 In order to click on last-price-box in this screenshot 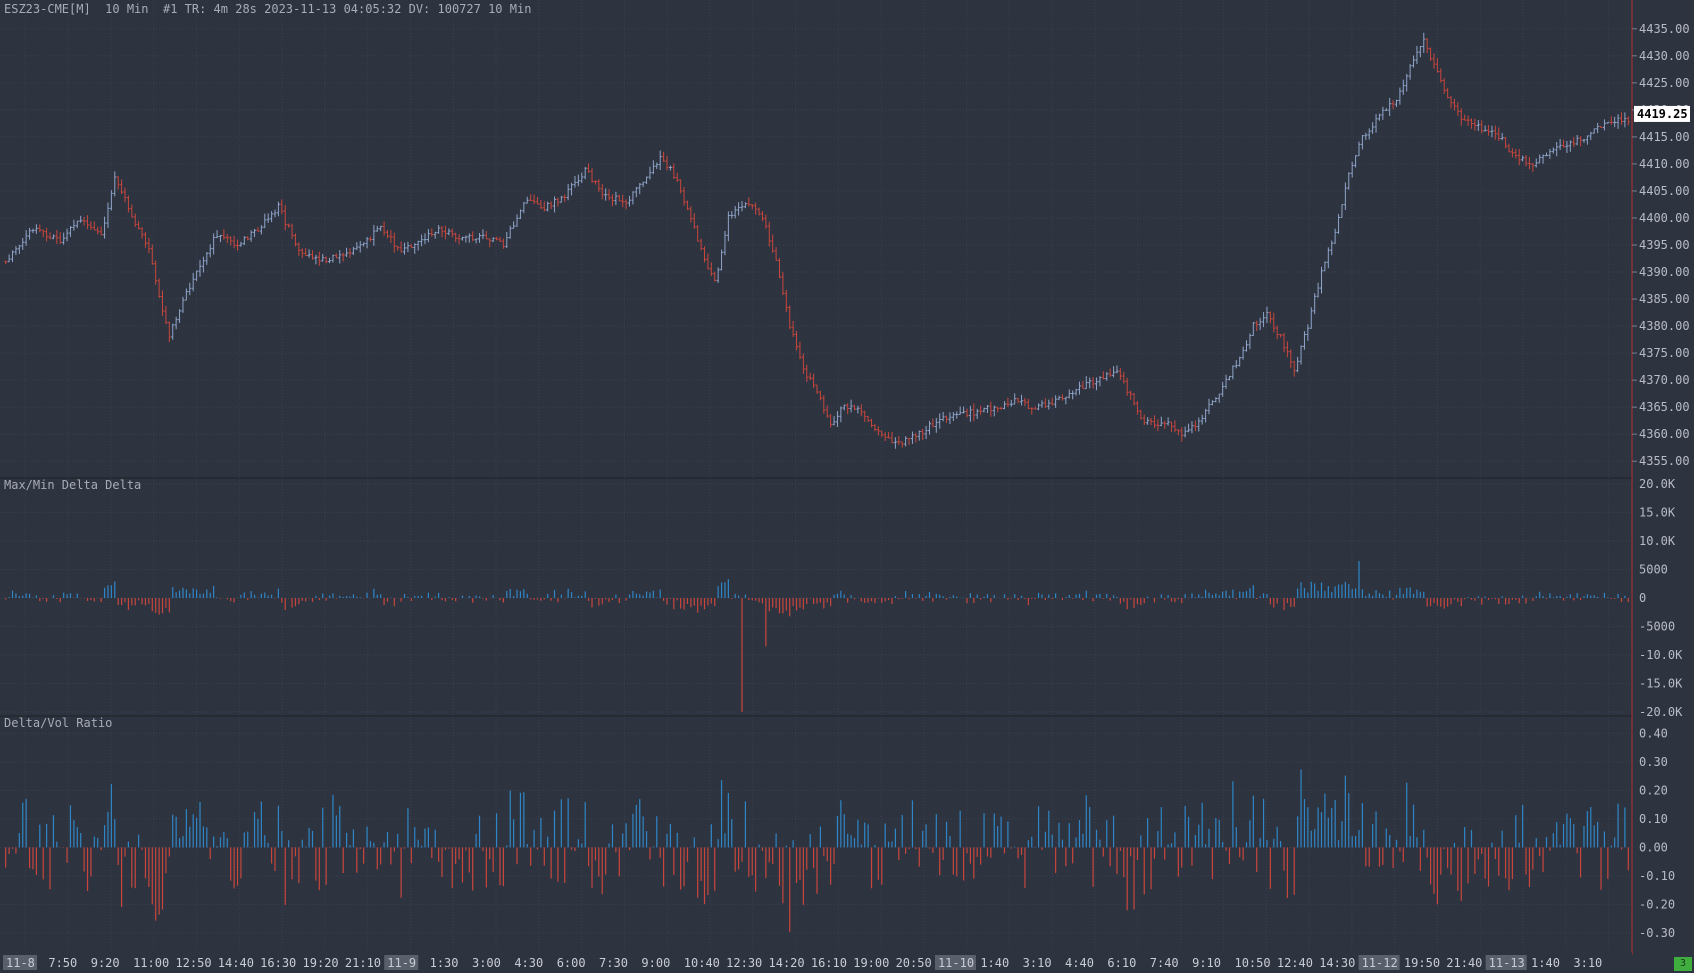, I will do `click(1662, 113)`.